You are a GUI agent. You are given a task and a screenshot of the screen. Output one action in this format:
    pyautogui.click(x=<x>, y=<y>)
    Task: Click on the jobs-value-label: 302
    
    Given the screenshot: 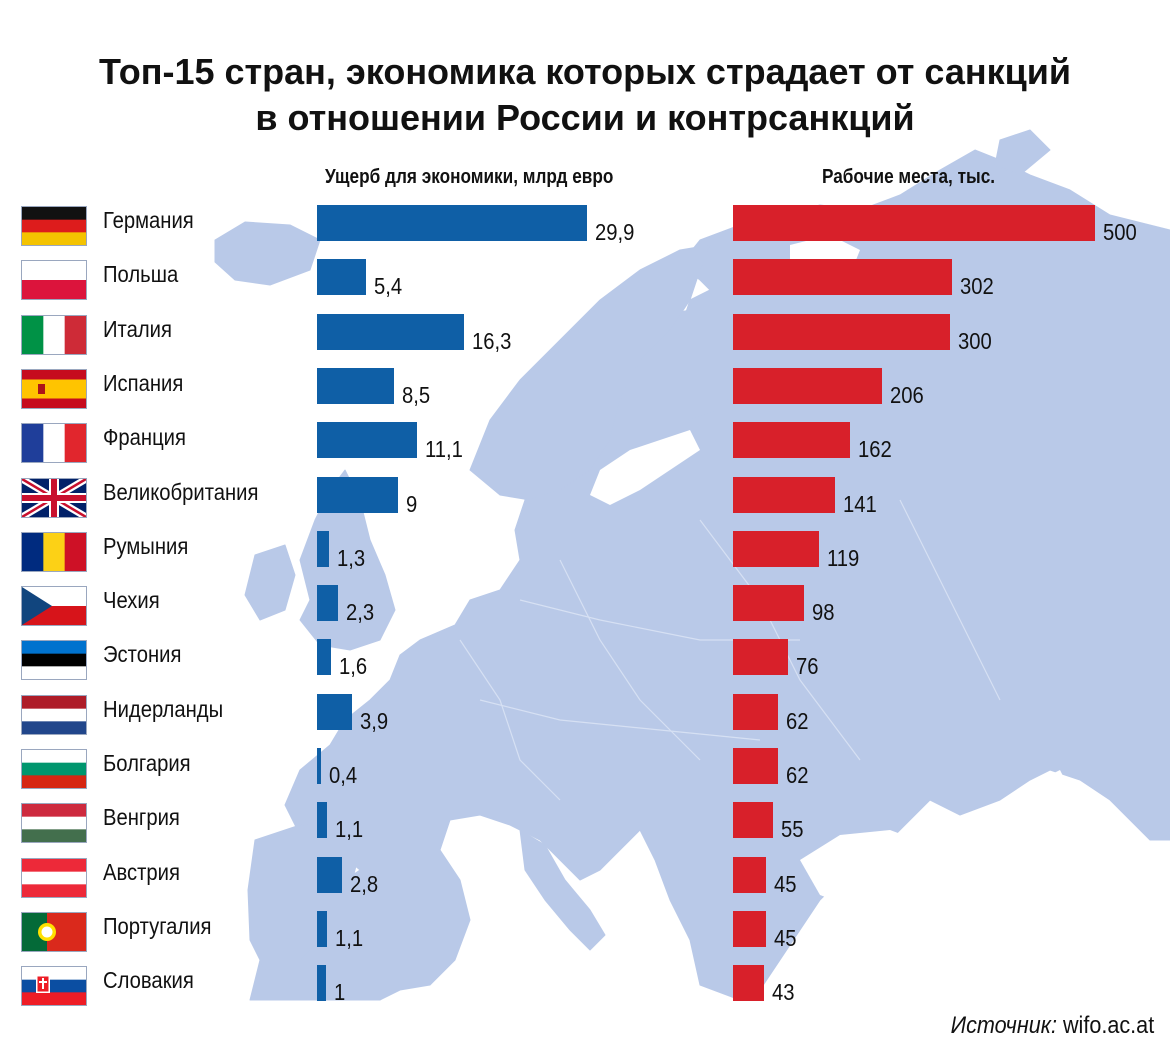 What is the action you would take?
    pyautogui.click(x=976, y=286)
    